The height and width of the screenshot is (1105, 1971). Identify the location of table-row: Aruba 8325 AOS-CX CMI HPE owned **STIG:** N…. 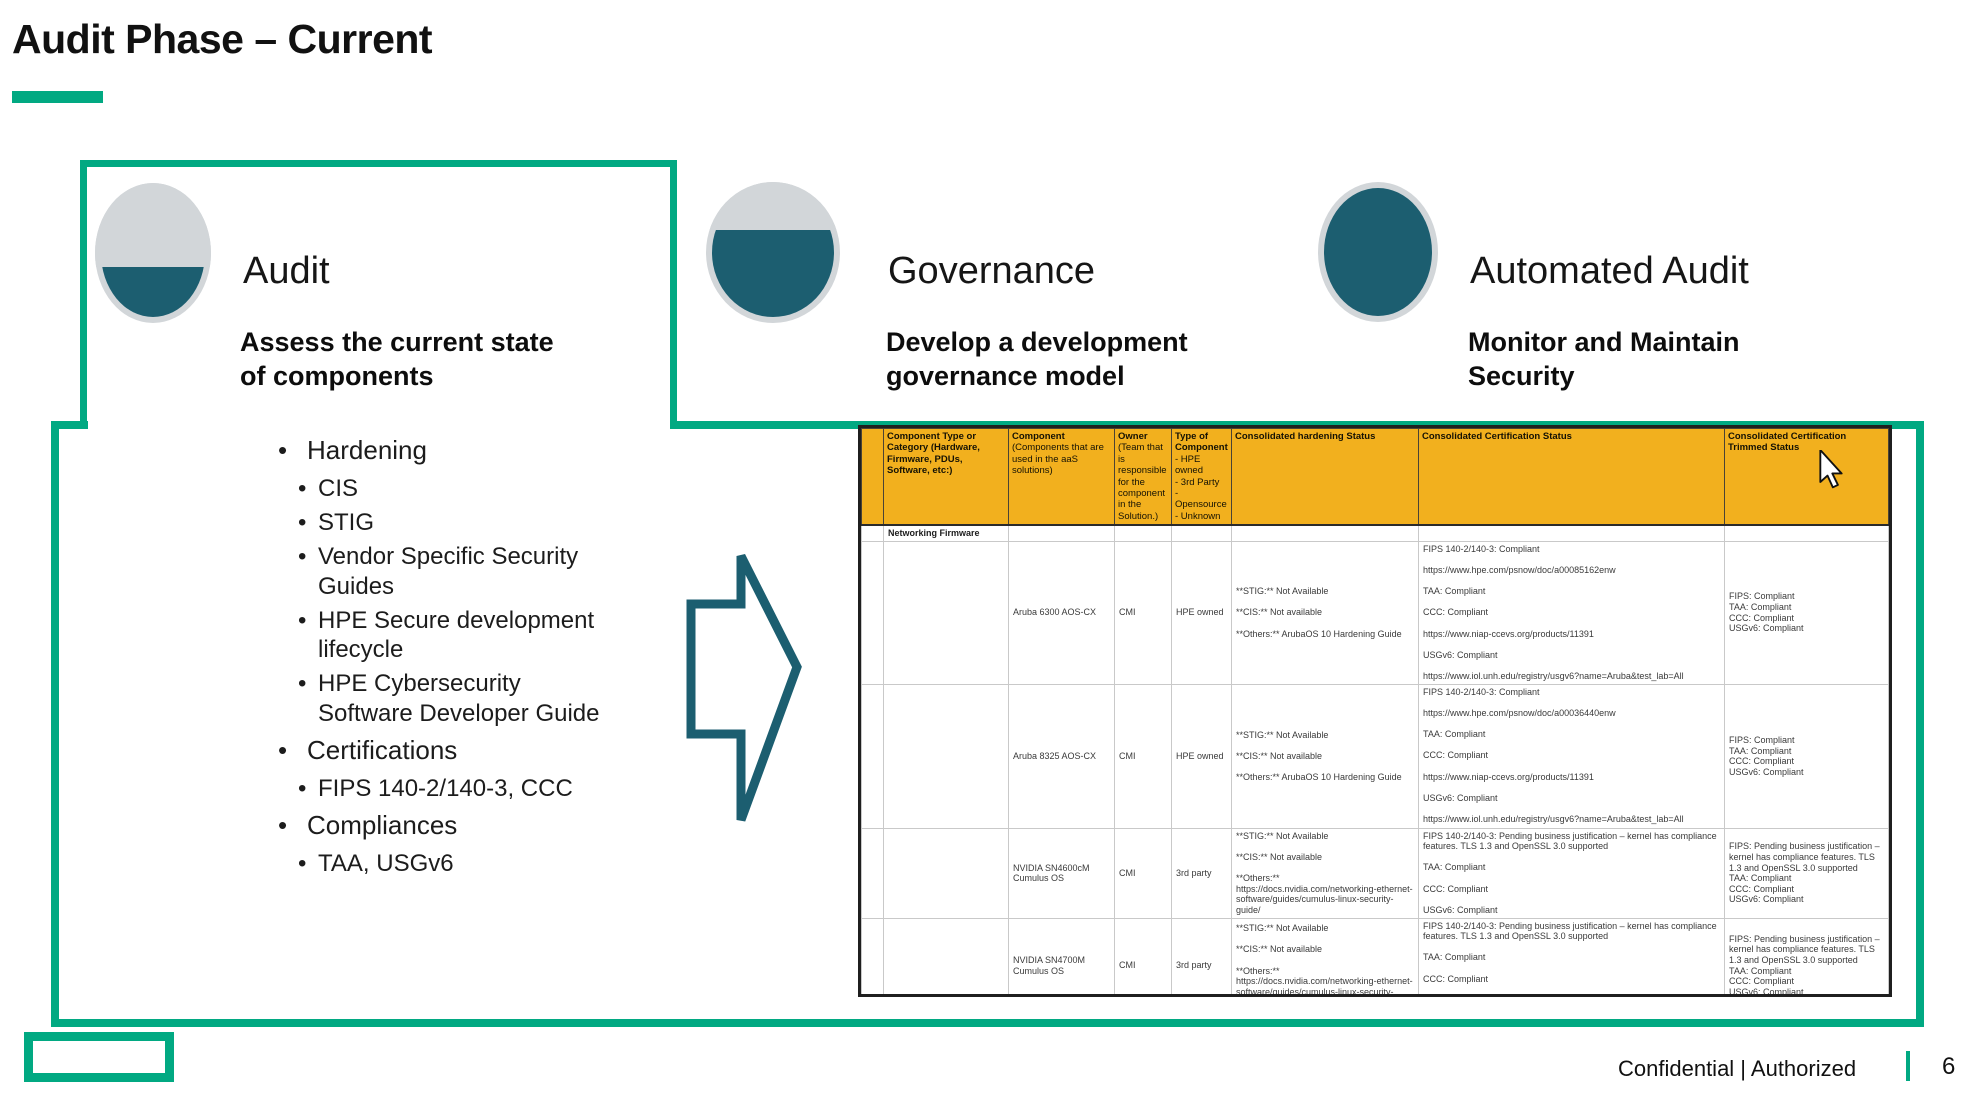
(1375, 756).